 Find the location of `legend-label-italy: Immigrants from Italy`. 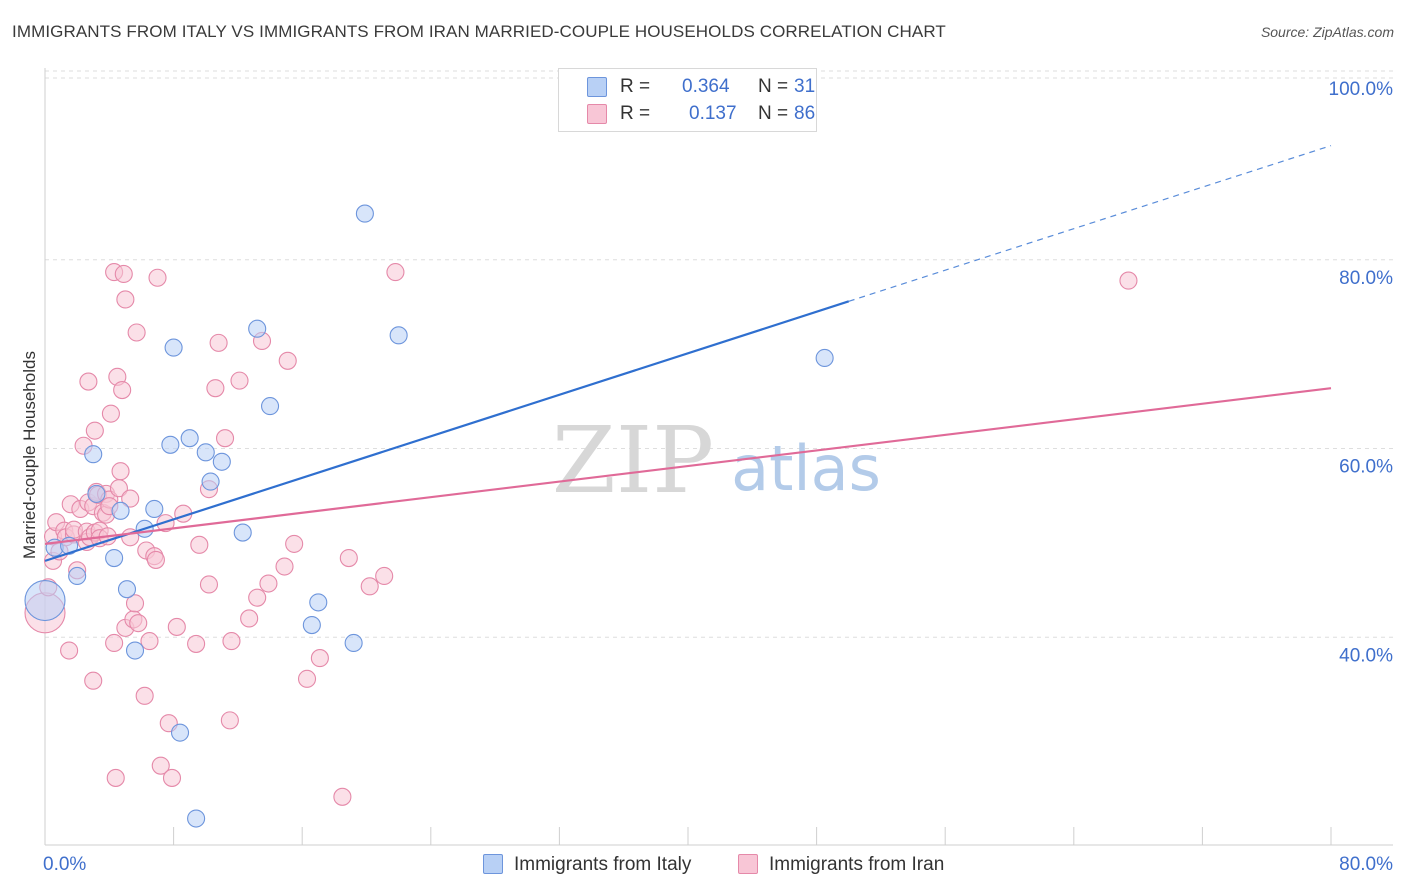

legend-label-italy: Immigrants from Italy is located at coordinates (603, 864).